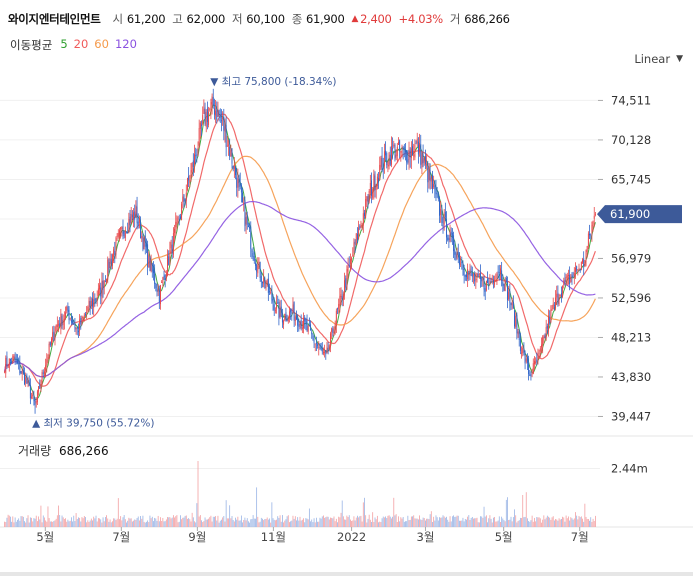 The image size is (693, 577). What do you see at coordinates (64, 44) in the screenshot?
I see `ma-5-label: 5` at bounding box center [64, 44].